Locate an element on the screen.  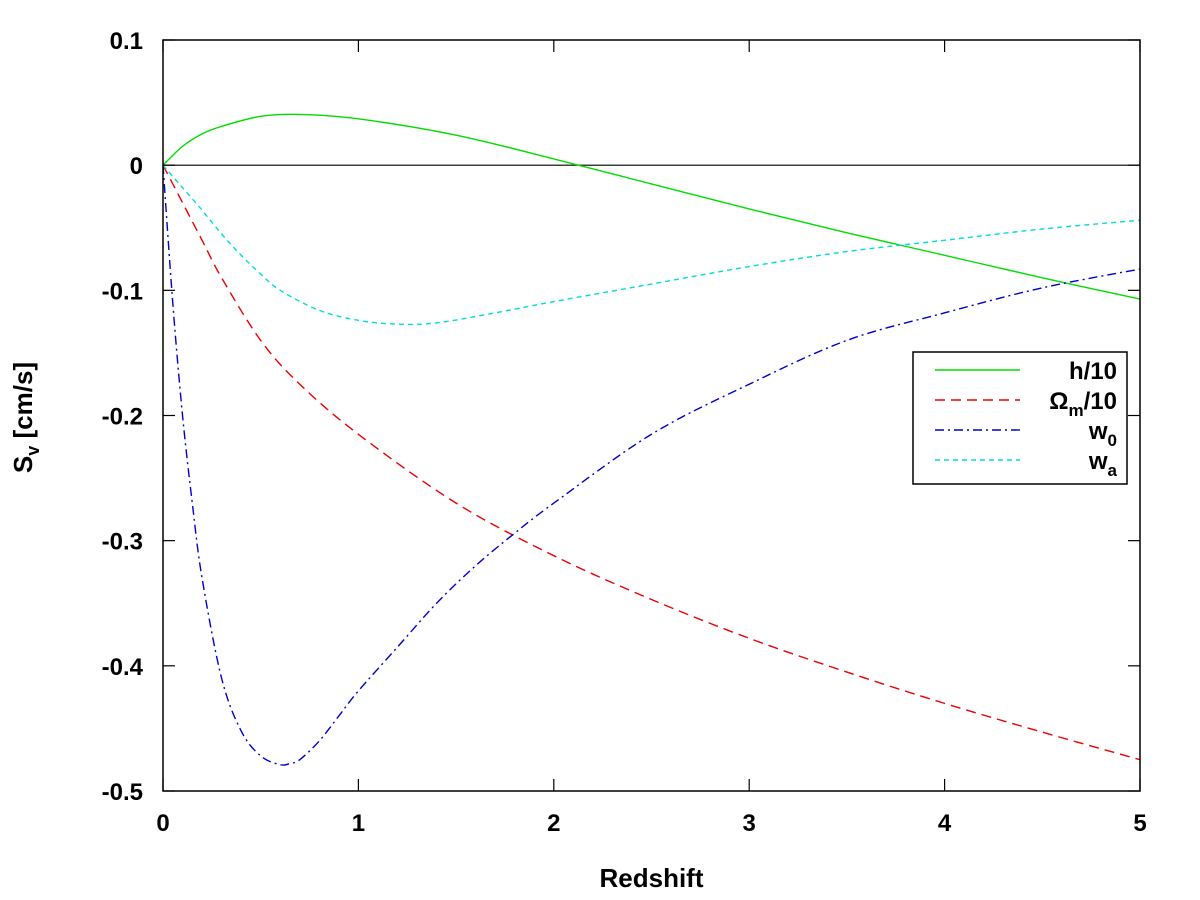
legend-label-4: wa is located at coordinates (1103, 464).